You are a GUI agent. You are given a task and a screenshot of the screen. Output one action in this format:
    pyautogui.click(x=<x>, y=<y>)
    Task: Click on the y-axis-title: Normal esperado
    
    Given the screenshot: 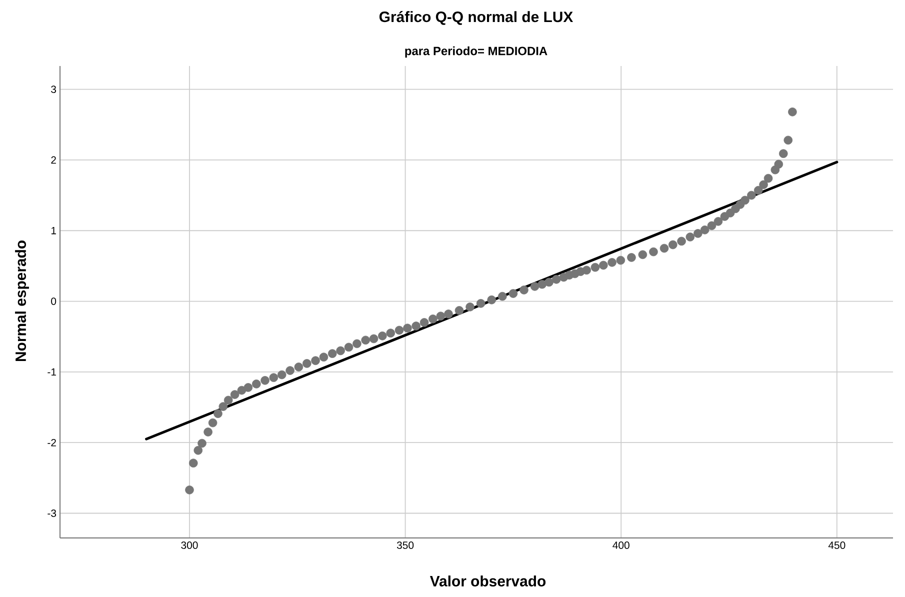 What is the action you would take?
    pyautogui.click(x=22, y=301)
    